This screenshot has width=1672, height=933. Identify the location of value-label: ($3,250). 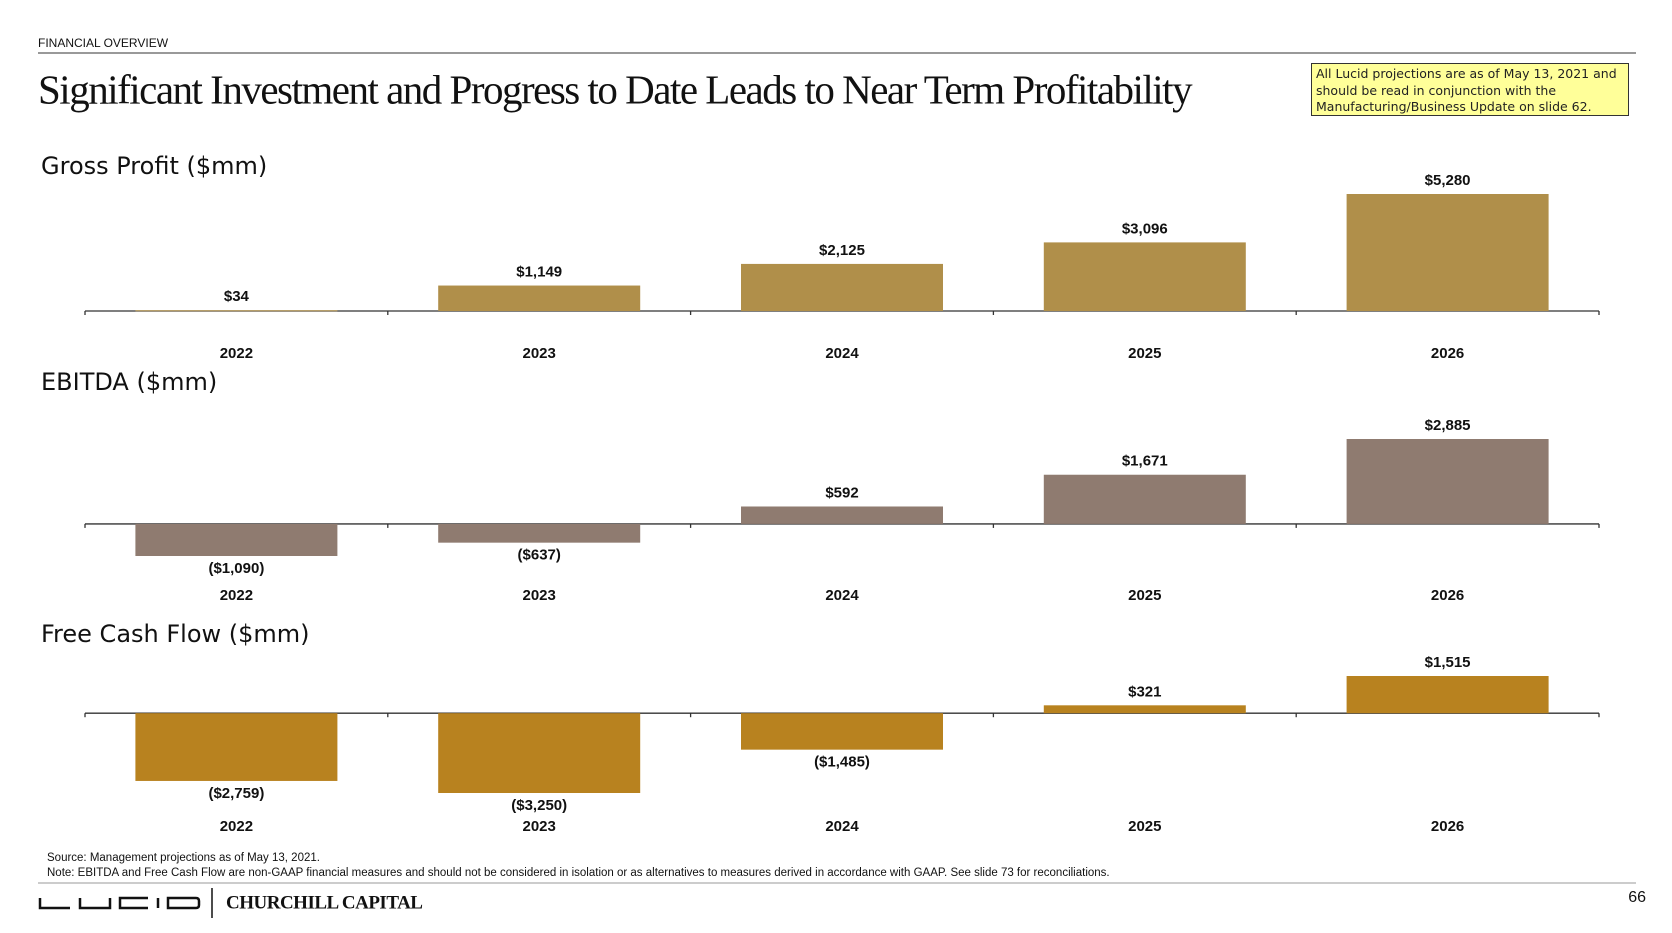
(539, 805).